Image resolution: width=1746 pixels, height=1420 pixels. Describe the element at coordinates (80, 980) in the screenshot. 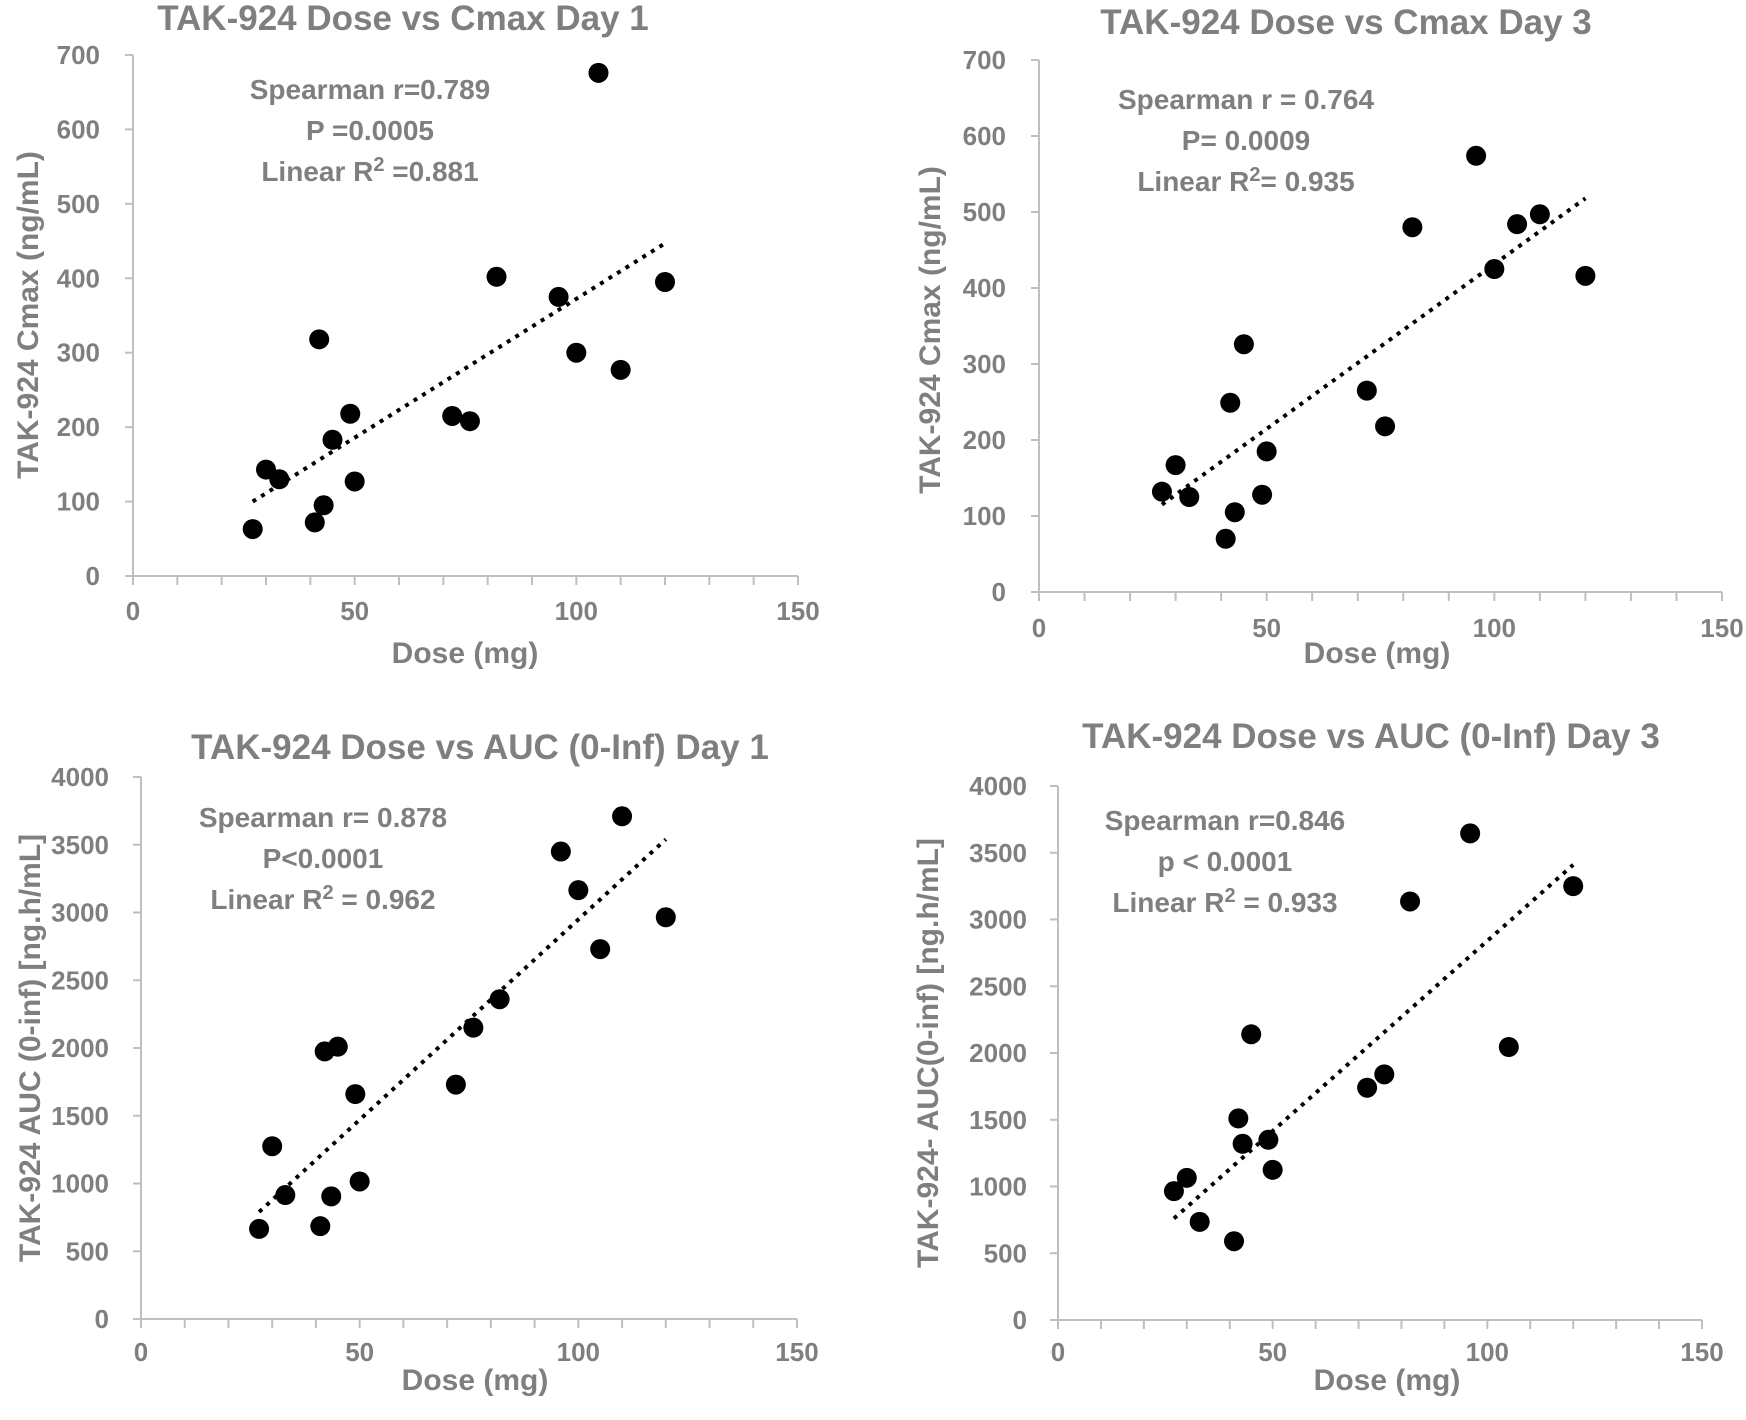

I see `y-tick-label: 2500` at that location.